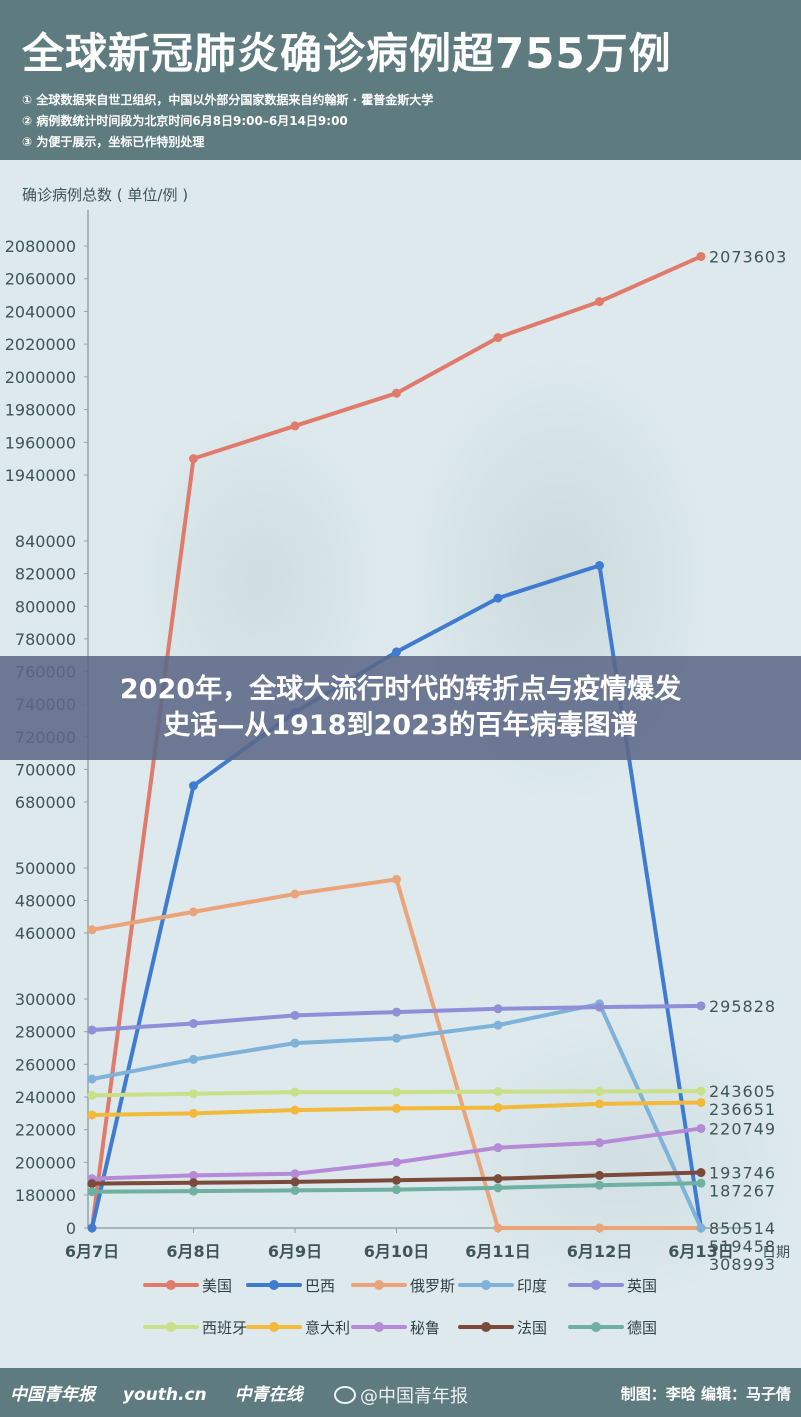 This screenshot has width=801, height=1417. What do you see at coordinates (320, 1286) in the screenshot?
I see `legend-label: 巴西` at bounding box center [320, 1286].